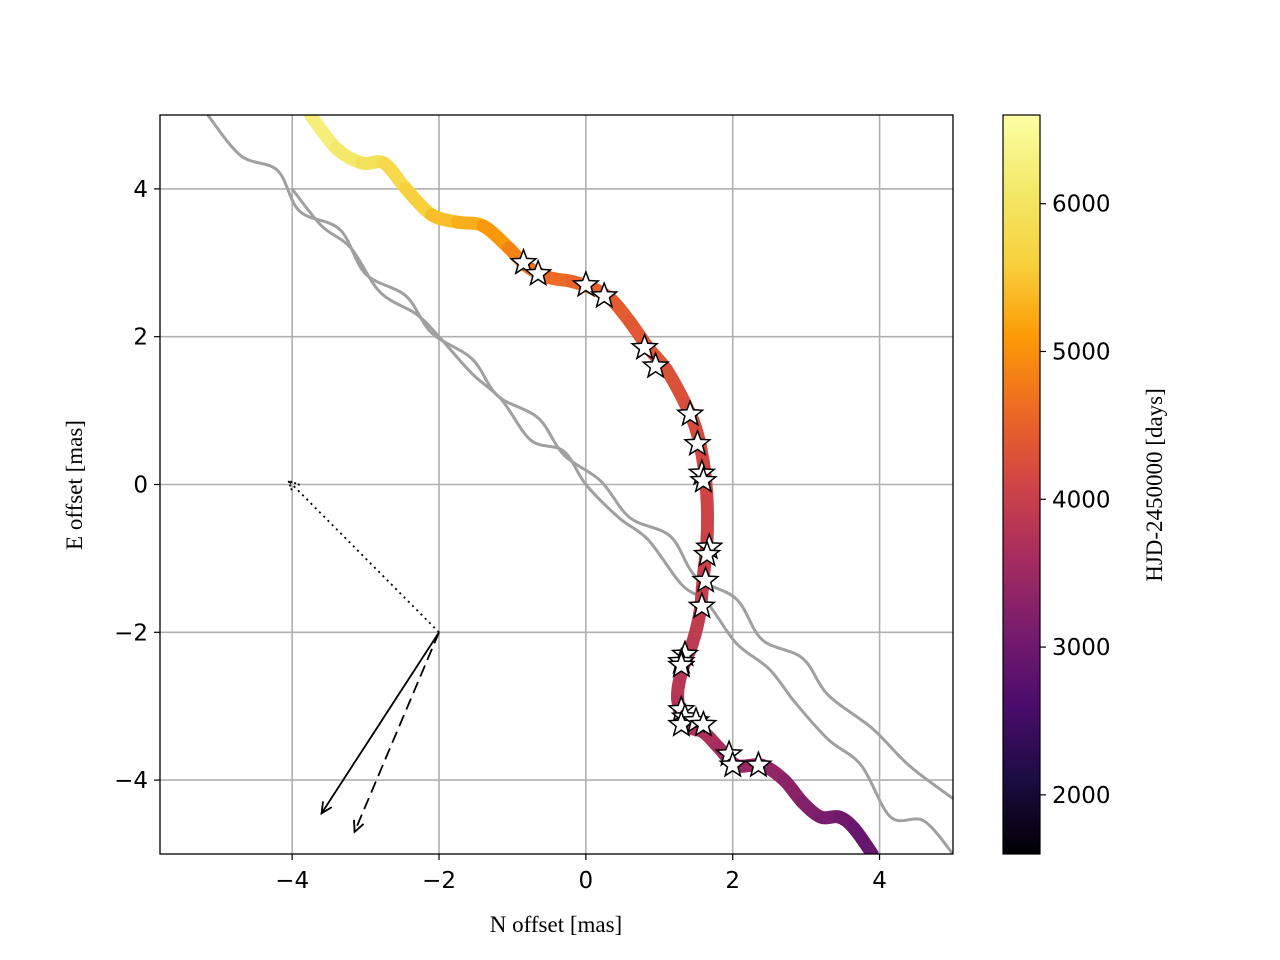  What do you see at coordinates (439, 881) in the screenshot?
I see `x-tick-label: −2` at bounding box center [439, 881].